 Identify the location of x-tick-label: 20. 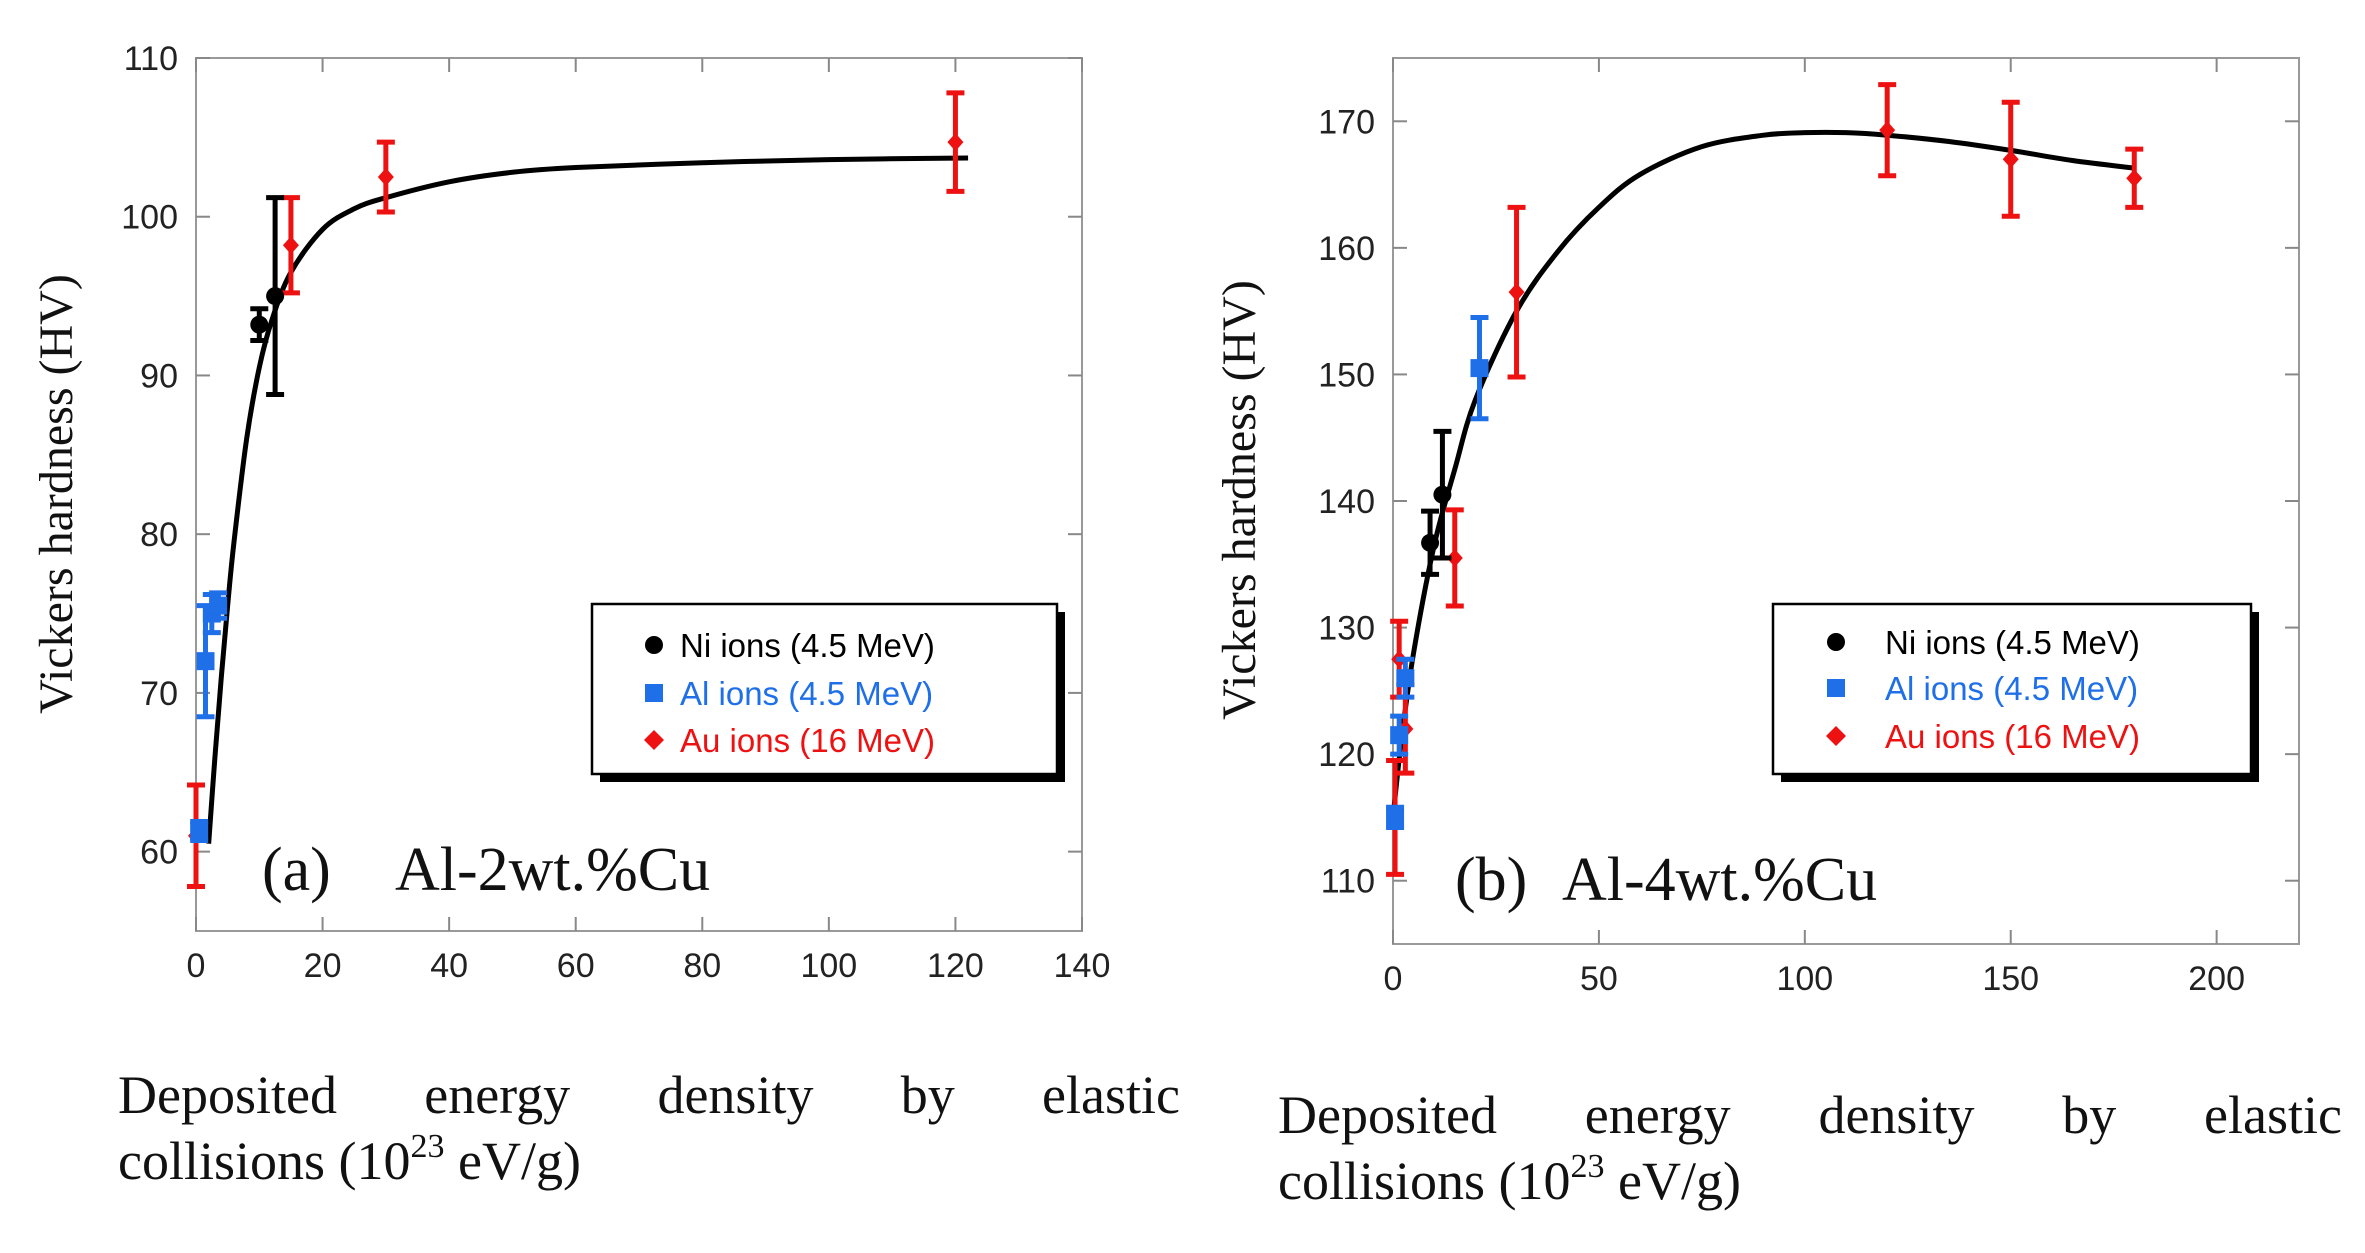
(323, 966).